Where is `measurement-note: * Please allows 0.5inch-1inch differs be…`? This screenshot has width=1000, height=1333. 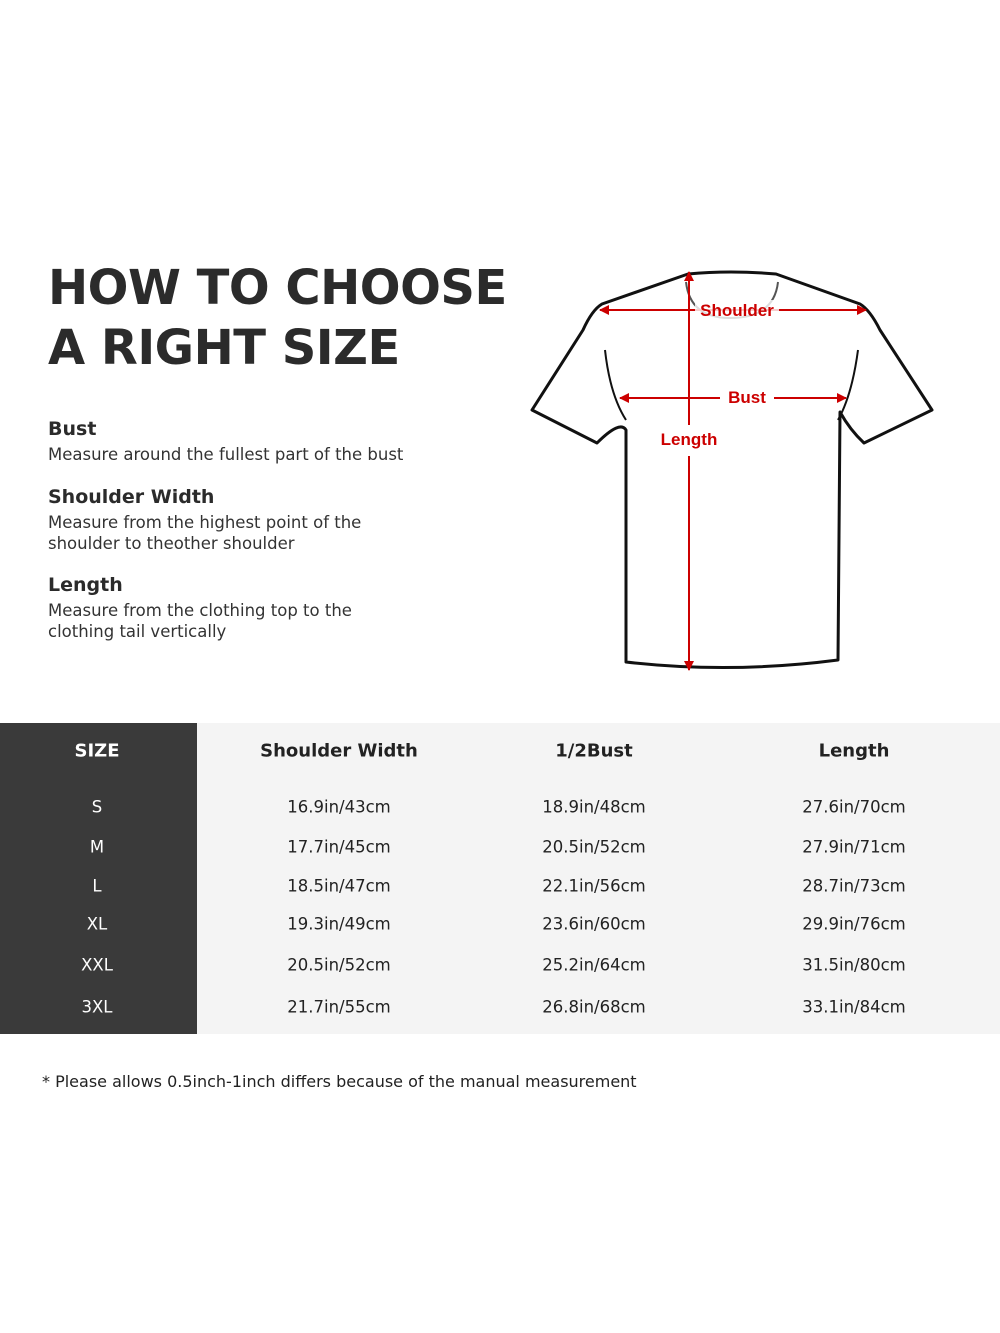 measurement-note: * Please allows 0.5inch-1inch differs be… is located at coordinates (339, 1081).